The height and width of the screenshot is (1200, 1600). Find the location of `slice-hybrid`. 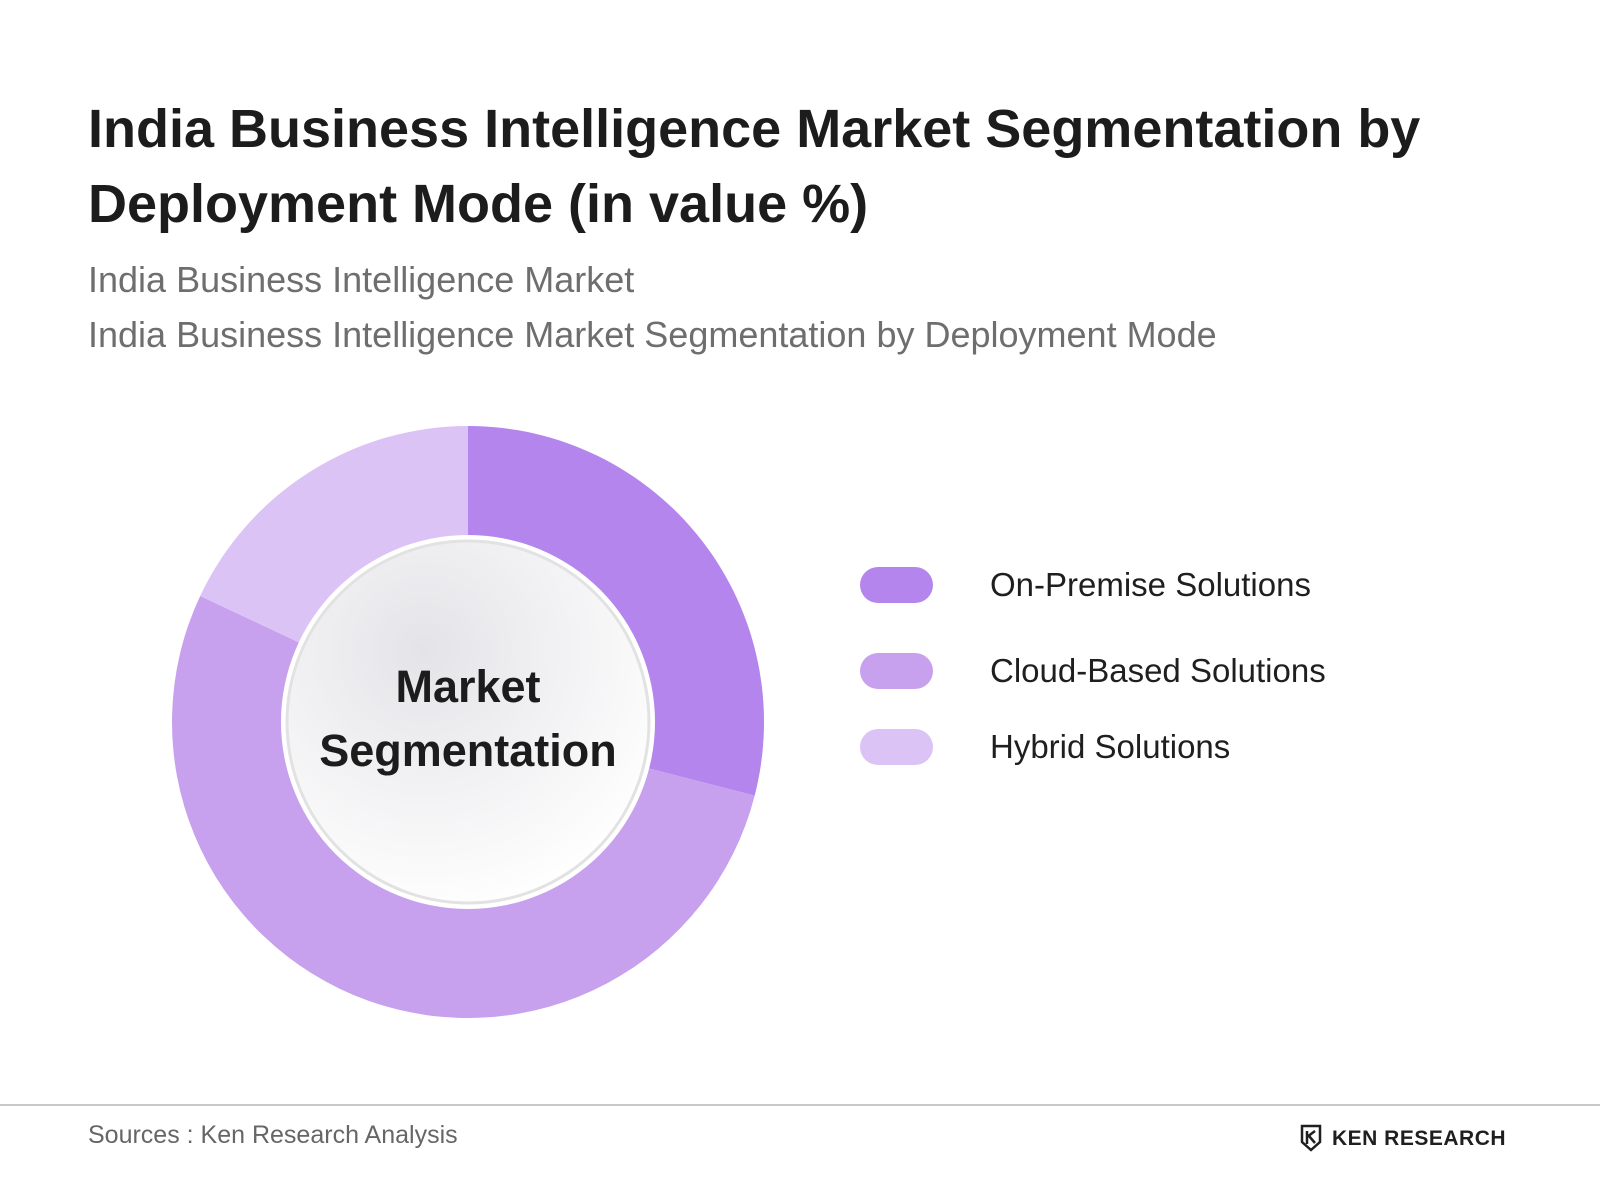

slice-hybrid is located at coordinates (334, 536).